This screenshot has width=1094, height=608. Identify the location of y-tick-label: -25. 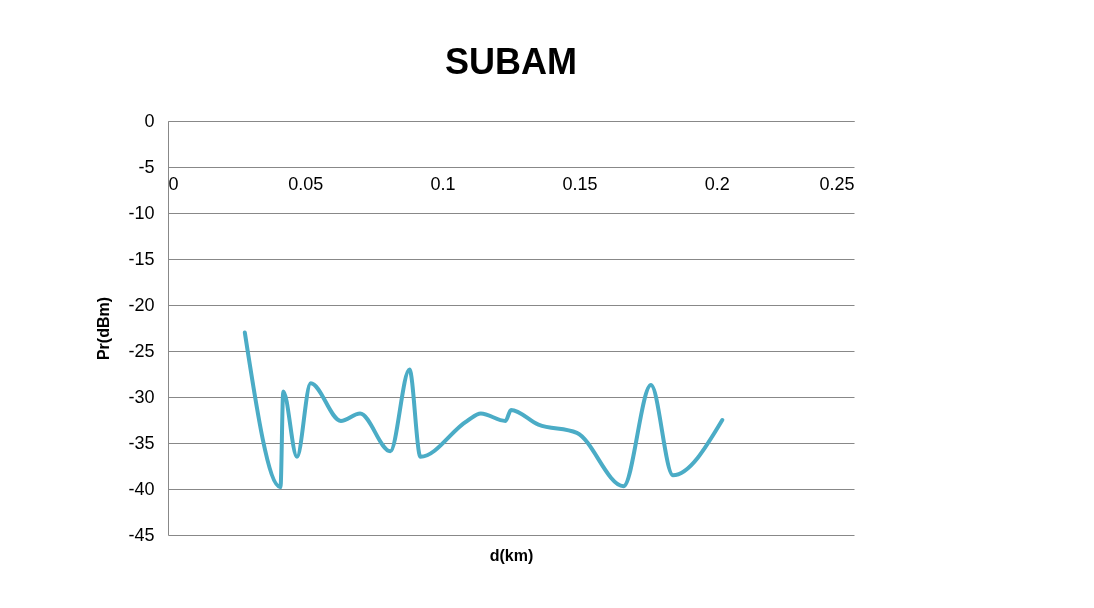
(141, 350).